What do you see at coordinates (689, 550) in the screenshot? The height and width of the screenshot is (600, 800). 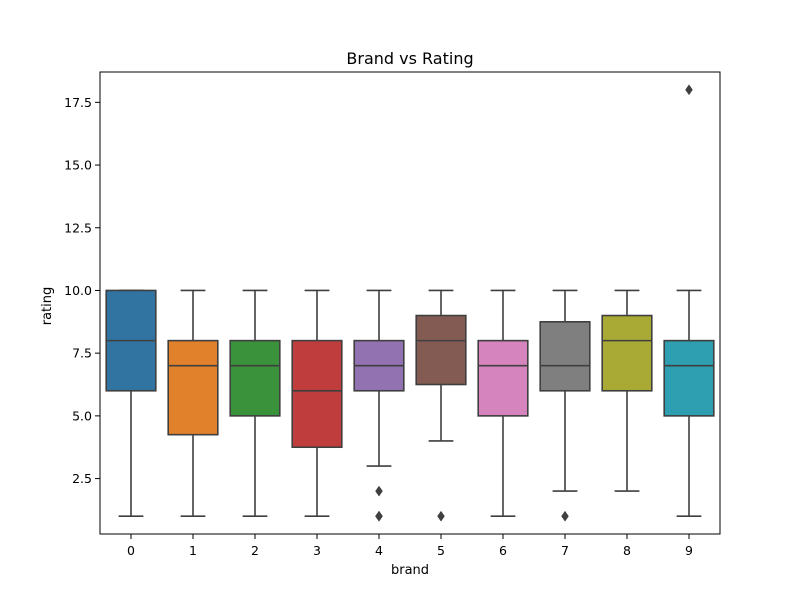 I see `x-tick-label: 9` at bounding box center [689, 550].